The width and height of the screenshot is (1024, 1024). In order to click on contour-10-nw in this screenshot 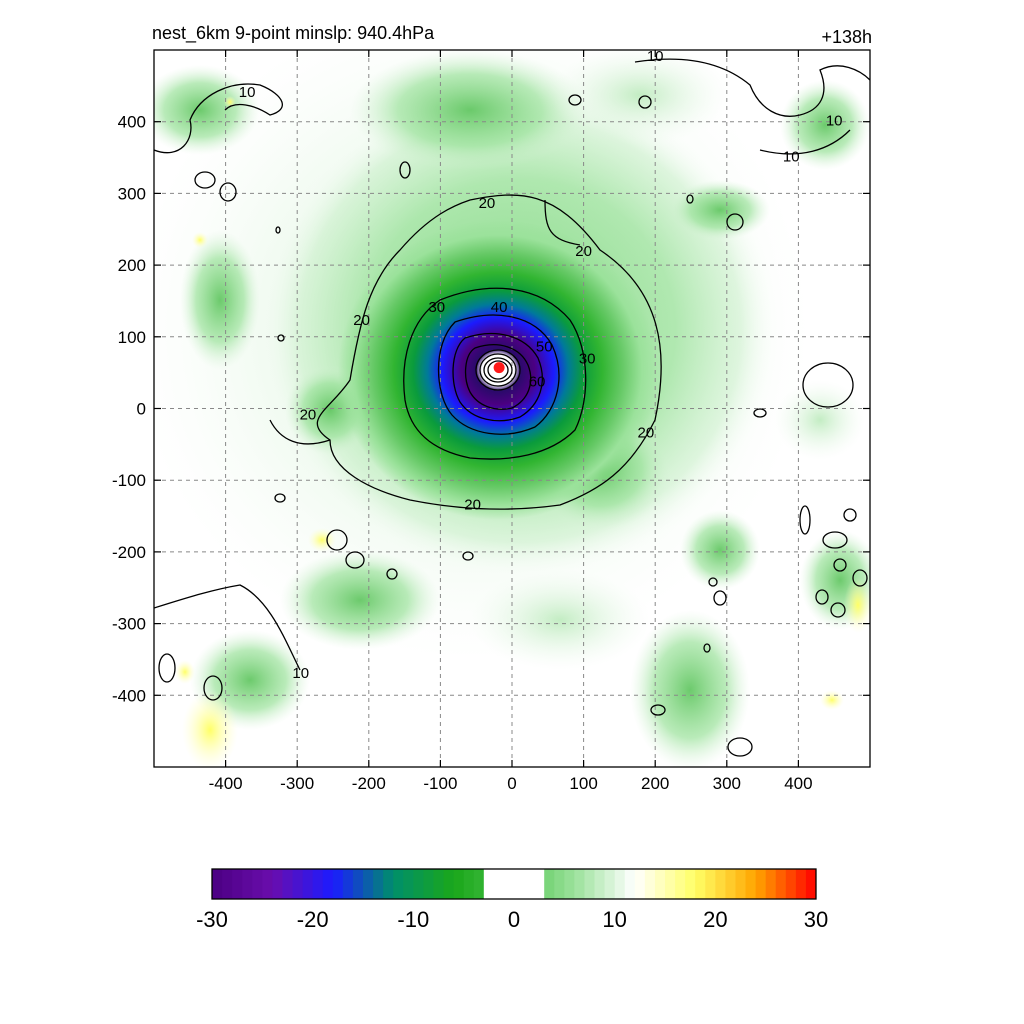, I will do `click(218, 118)`.